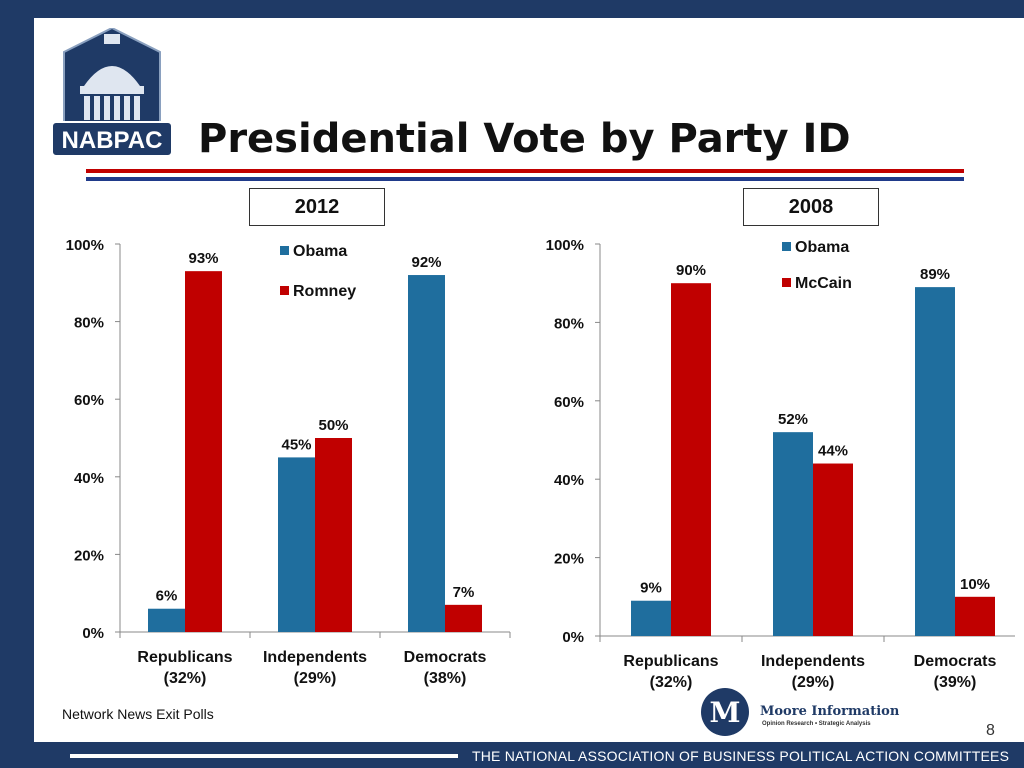  Describe the element at coordinates (138, 714) in the screenshot. I see `source-note: Network News Exit Polls` at that location.